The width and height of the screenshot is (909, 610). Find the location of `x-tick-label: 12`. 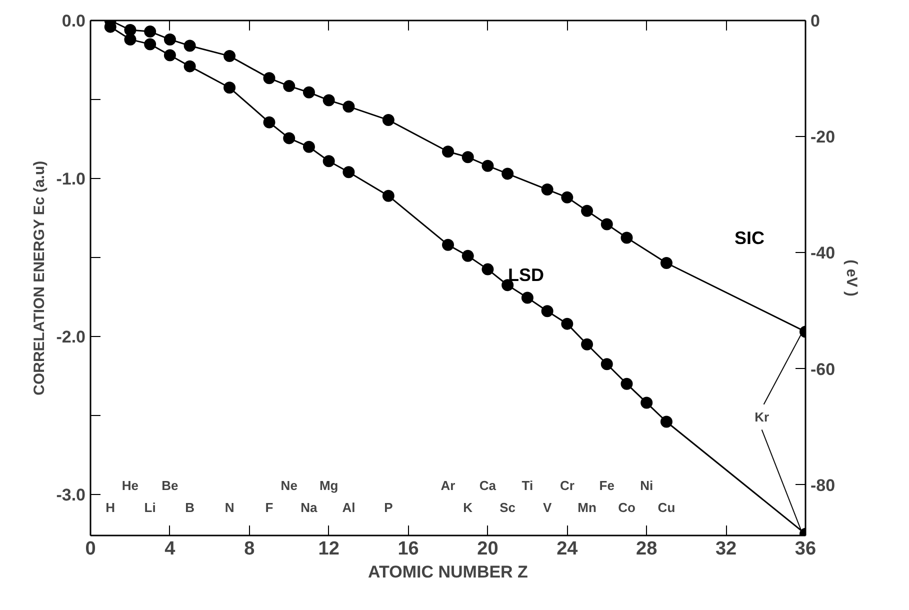

x-tick-label: 12 is located at coordinates (329, 549).